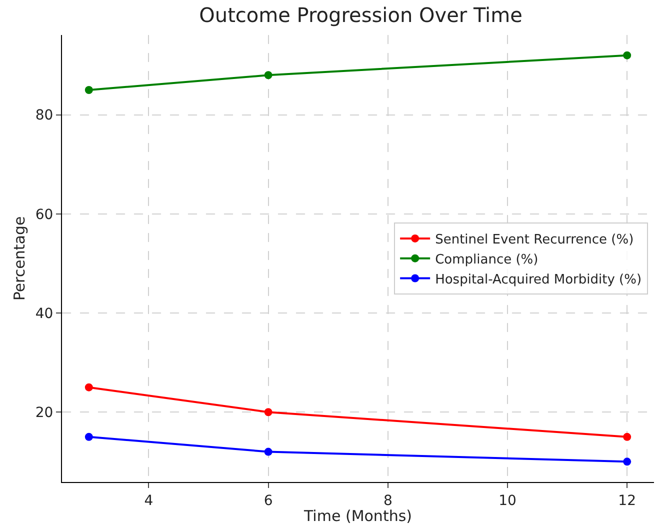  I want to click on x-tick-label: 8, so click(387, 500).